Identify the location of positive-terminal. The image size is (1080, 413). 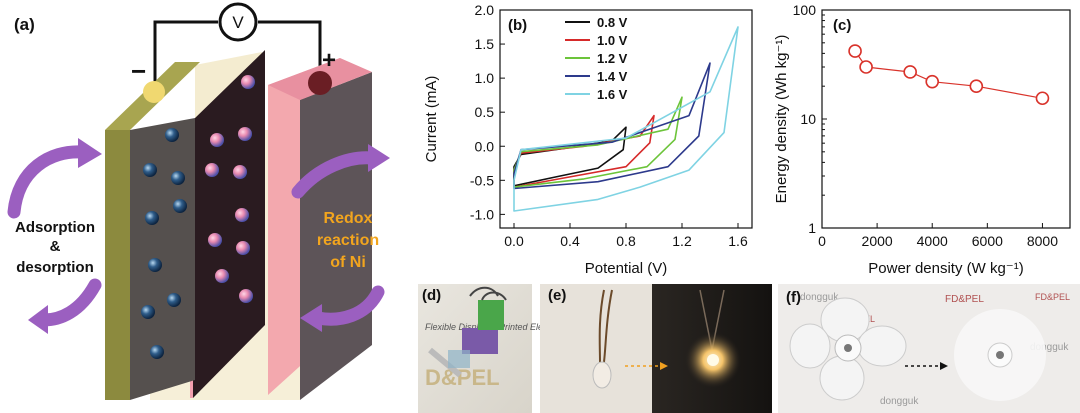
(320, 83).